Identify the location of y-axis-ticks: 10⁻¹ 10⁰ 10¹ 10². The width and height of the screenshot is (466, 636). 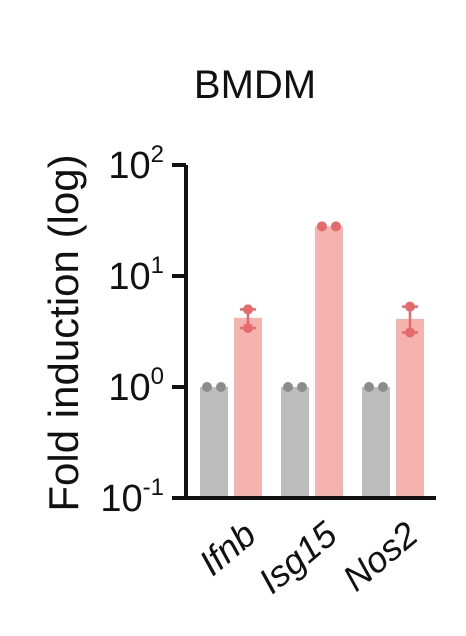
(143, 330).